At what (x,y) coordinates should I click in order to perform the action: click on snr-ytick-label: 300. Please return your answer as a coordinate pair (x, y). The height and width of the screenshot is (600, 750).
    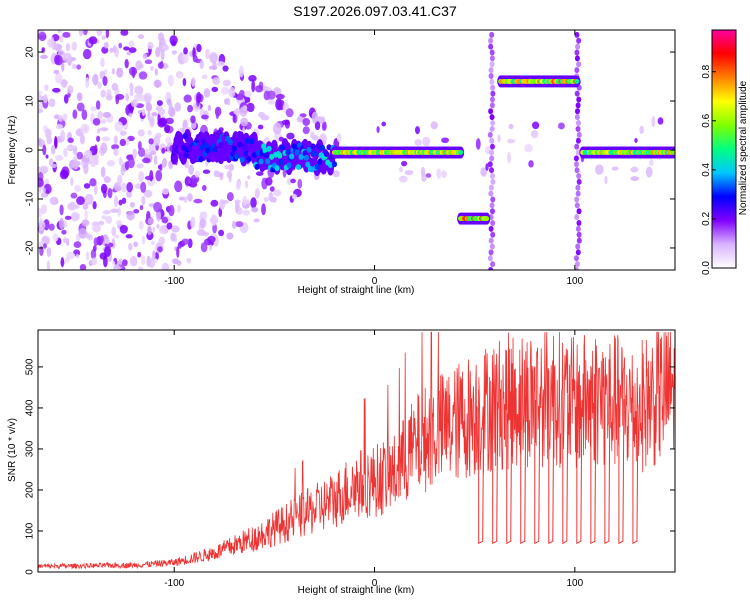
    Looking at the image, I should click on (30, 448).